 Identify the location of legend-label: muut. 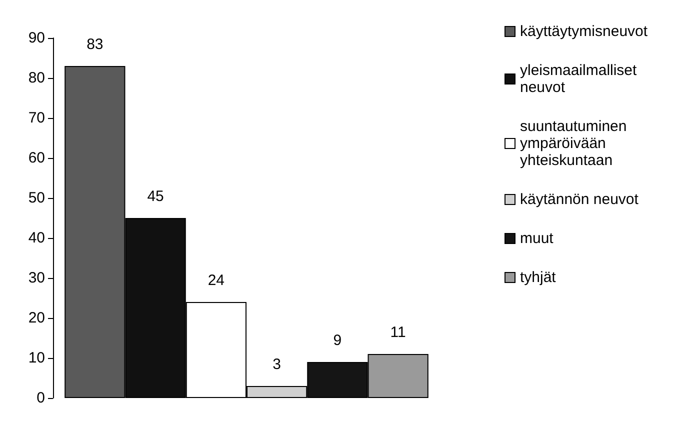
(537, 238).